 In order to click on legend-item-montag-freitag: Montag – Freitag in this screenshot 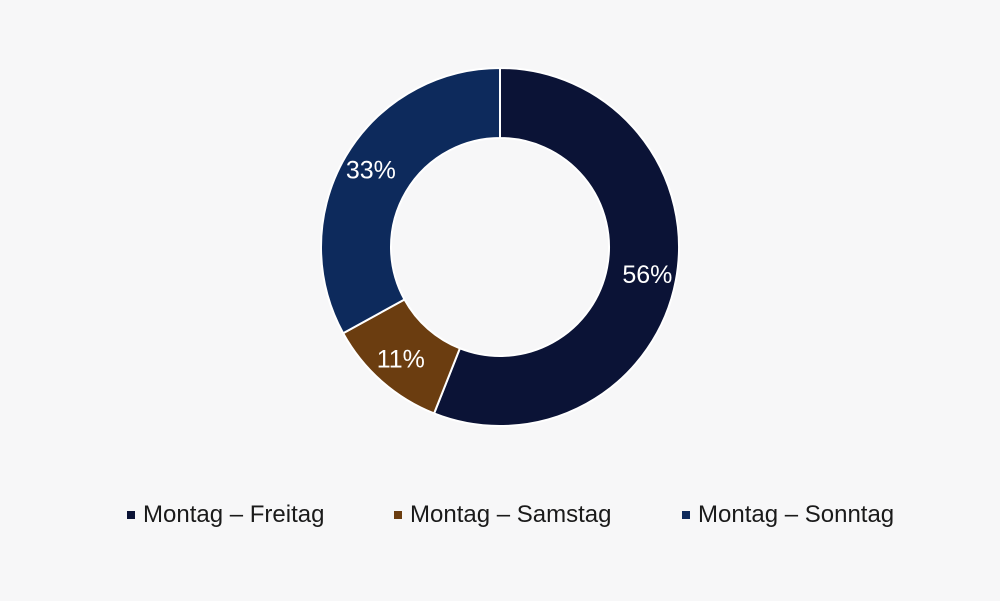, I will do `click(225, 515)`.